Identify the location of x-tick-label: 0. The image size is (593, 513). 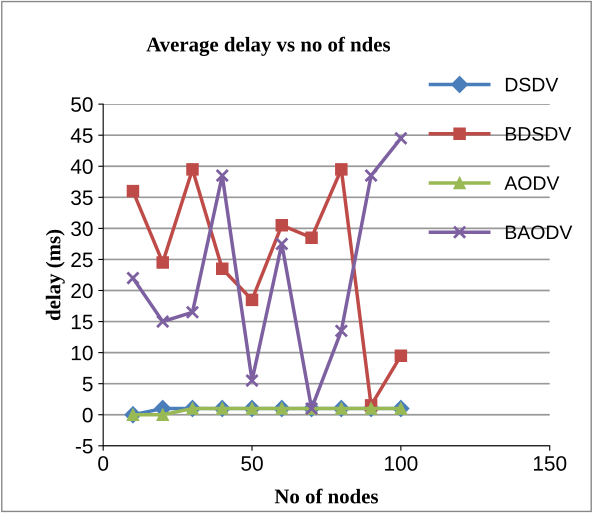
(103, 463).